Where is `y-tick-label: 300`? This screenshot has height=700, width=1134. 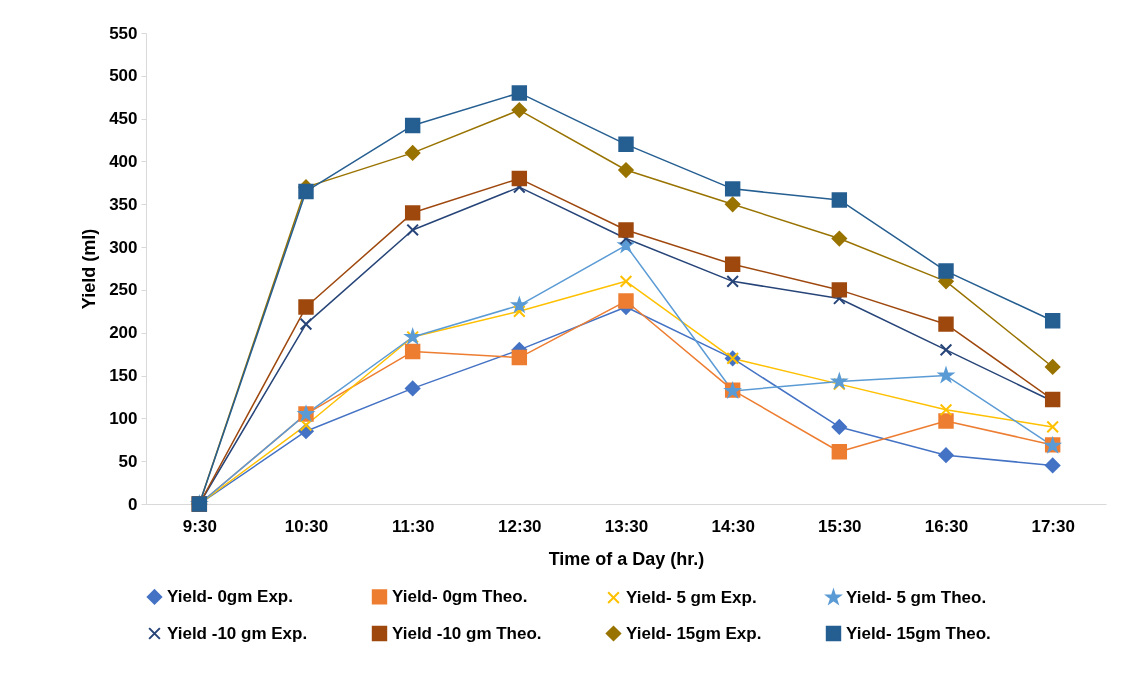 y-tick-label: 300 is located at coordinates (123, 247).